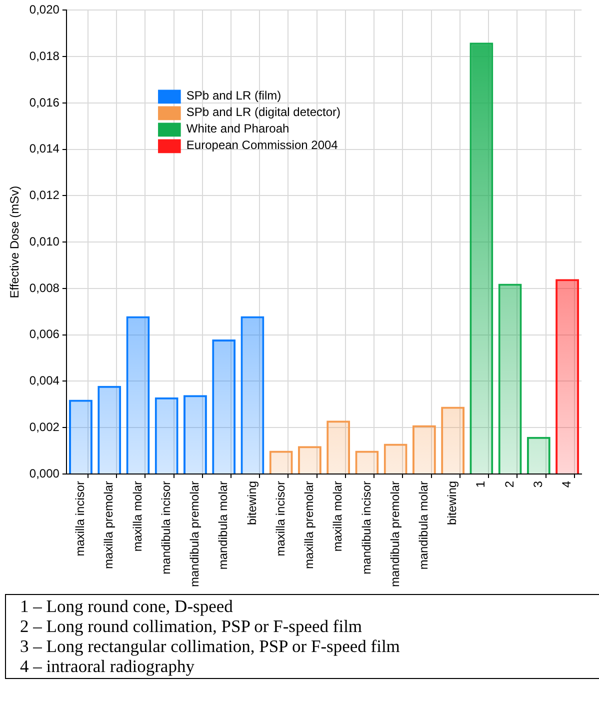 The image size is (599, 701). What do you see at coordinates (127, 606) in the screenshot?
I see `text: 1 – Long round cone, D-speed` at bounding box center [127, 606].